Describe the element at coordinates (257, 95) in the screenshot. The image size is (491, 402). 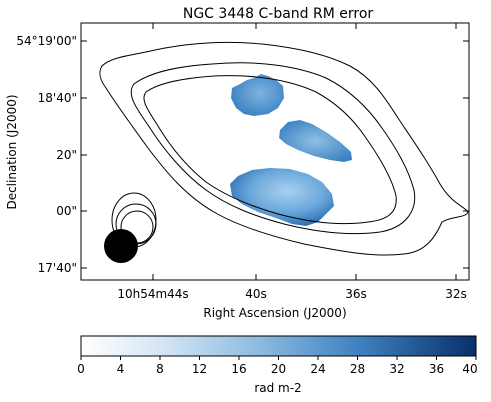
I see `rm-region-north` at that location.